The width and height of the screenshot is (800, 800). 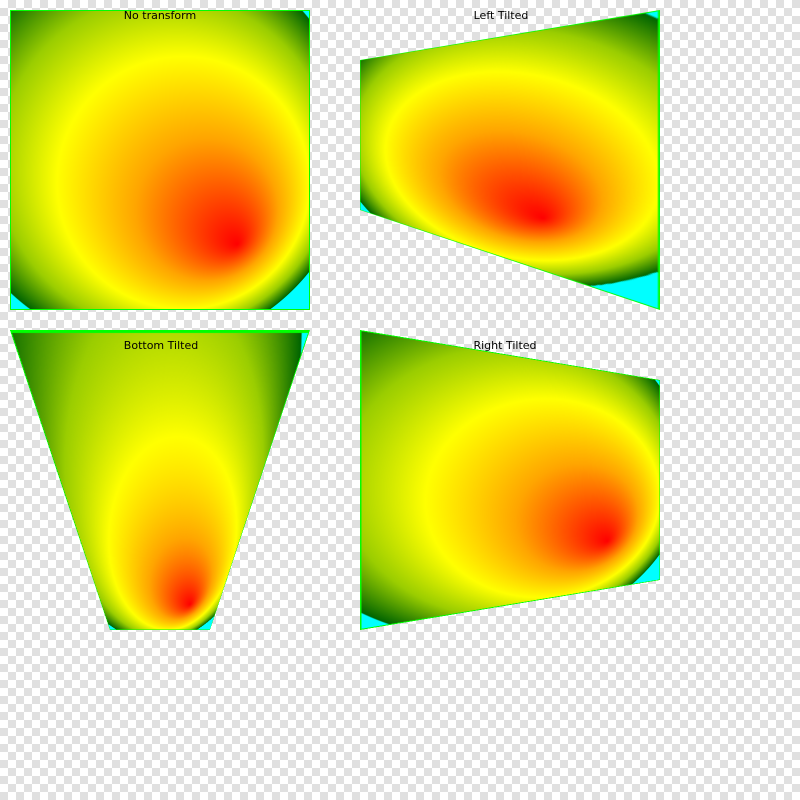 What do you see at coordinates (160, 15) in the screenshot?
I see `label-no-transform: No transform` at bounding box center [160, 15].